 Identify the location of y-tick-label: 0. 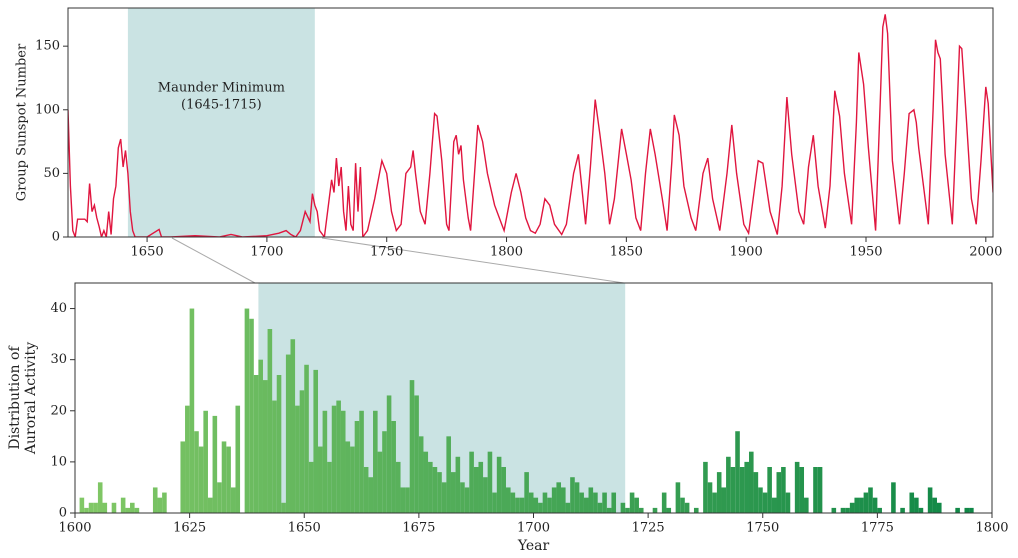
(63, 513).